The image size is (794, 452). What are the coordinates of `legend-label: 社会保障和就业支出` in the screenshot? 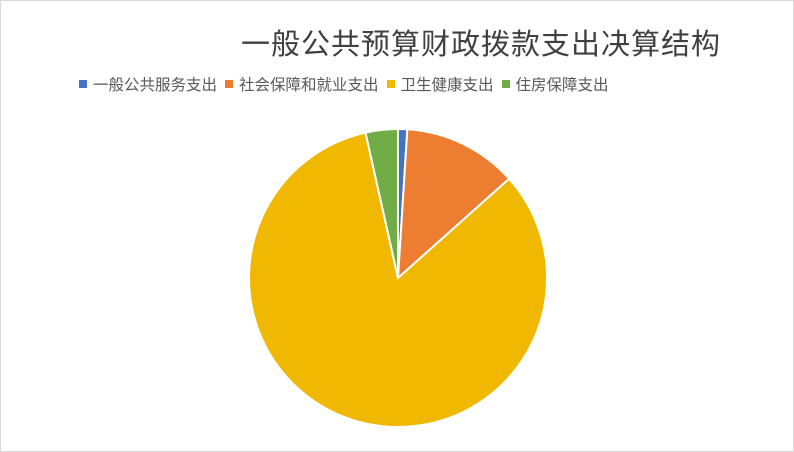 It's located at (309, 85).